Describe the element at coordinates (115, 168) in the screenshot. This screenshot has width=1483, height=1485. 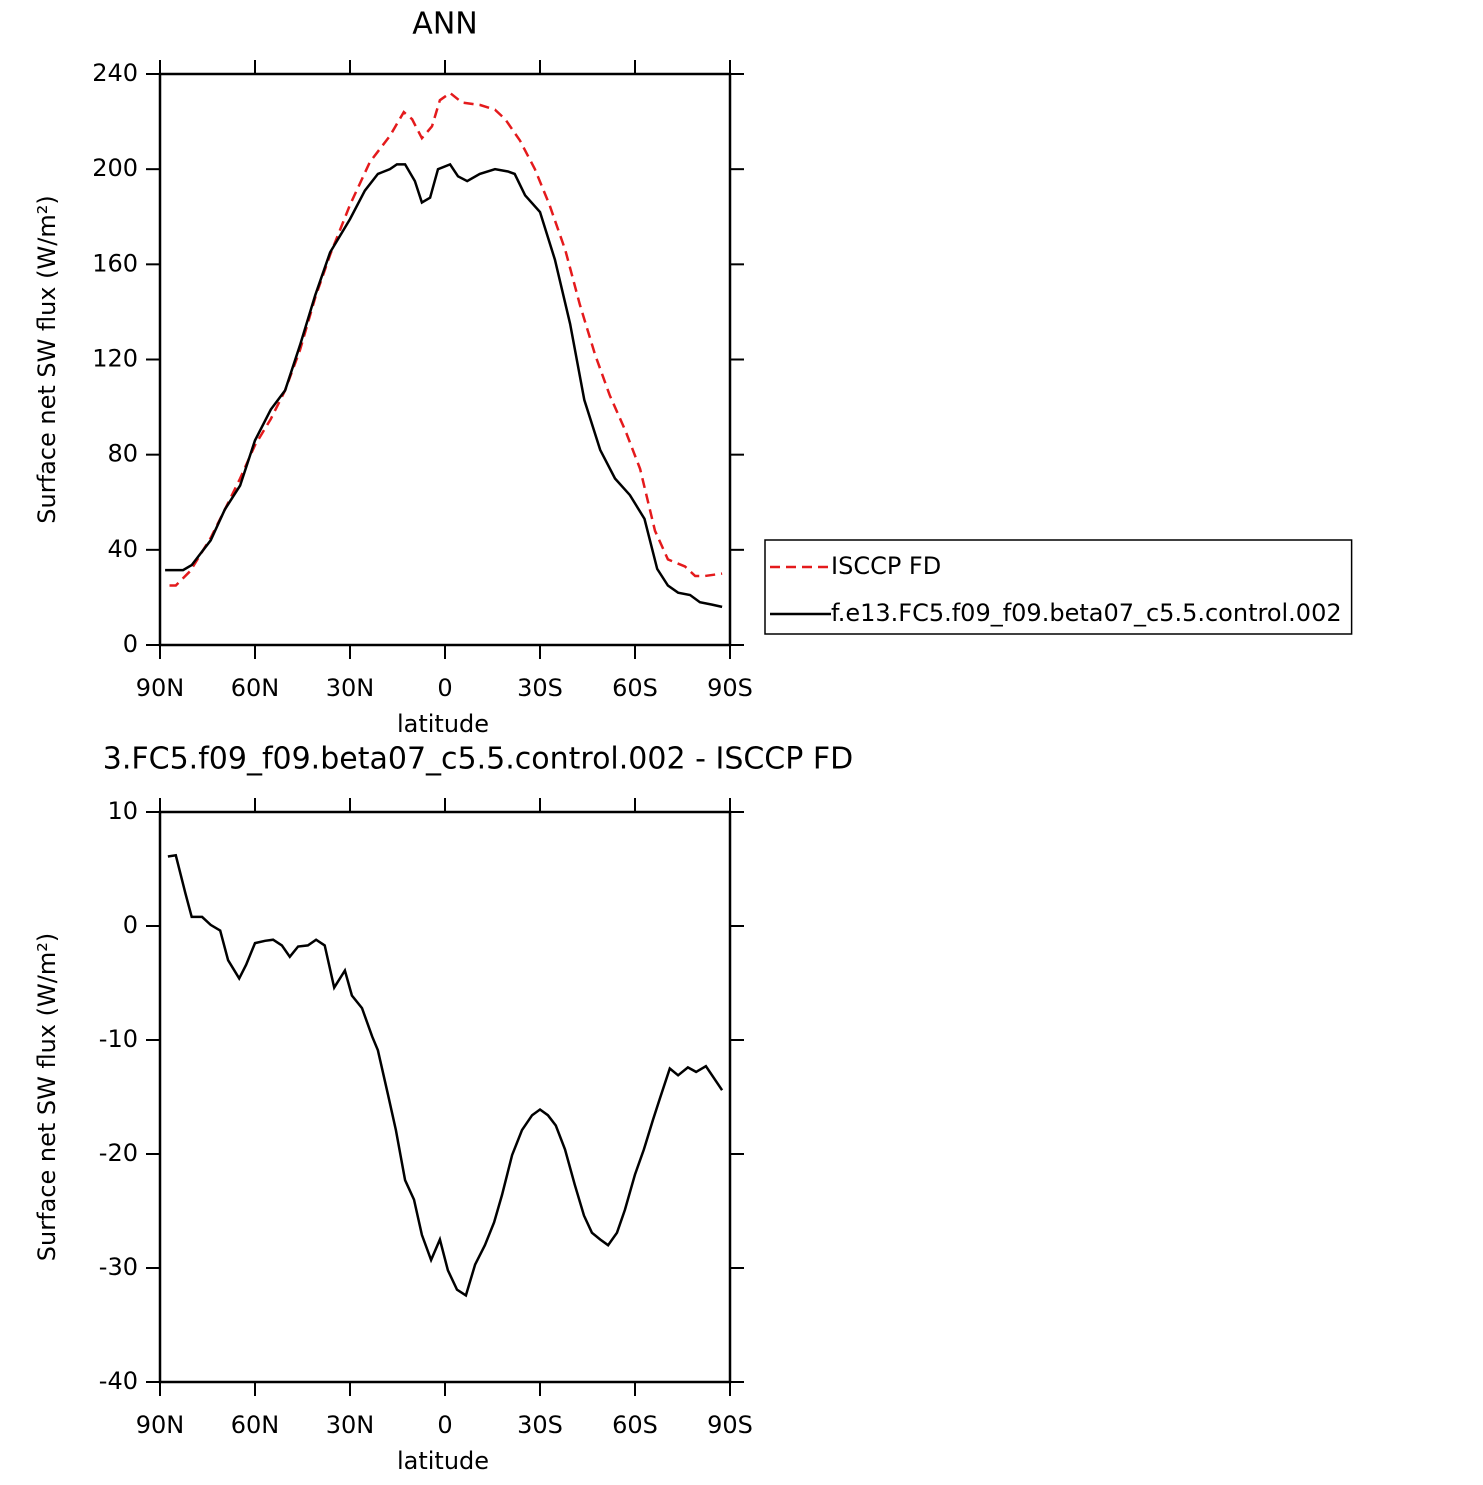
I see `y-tick-label: 200` at that location.